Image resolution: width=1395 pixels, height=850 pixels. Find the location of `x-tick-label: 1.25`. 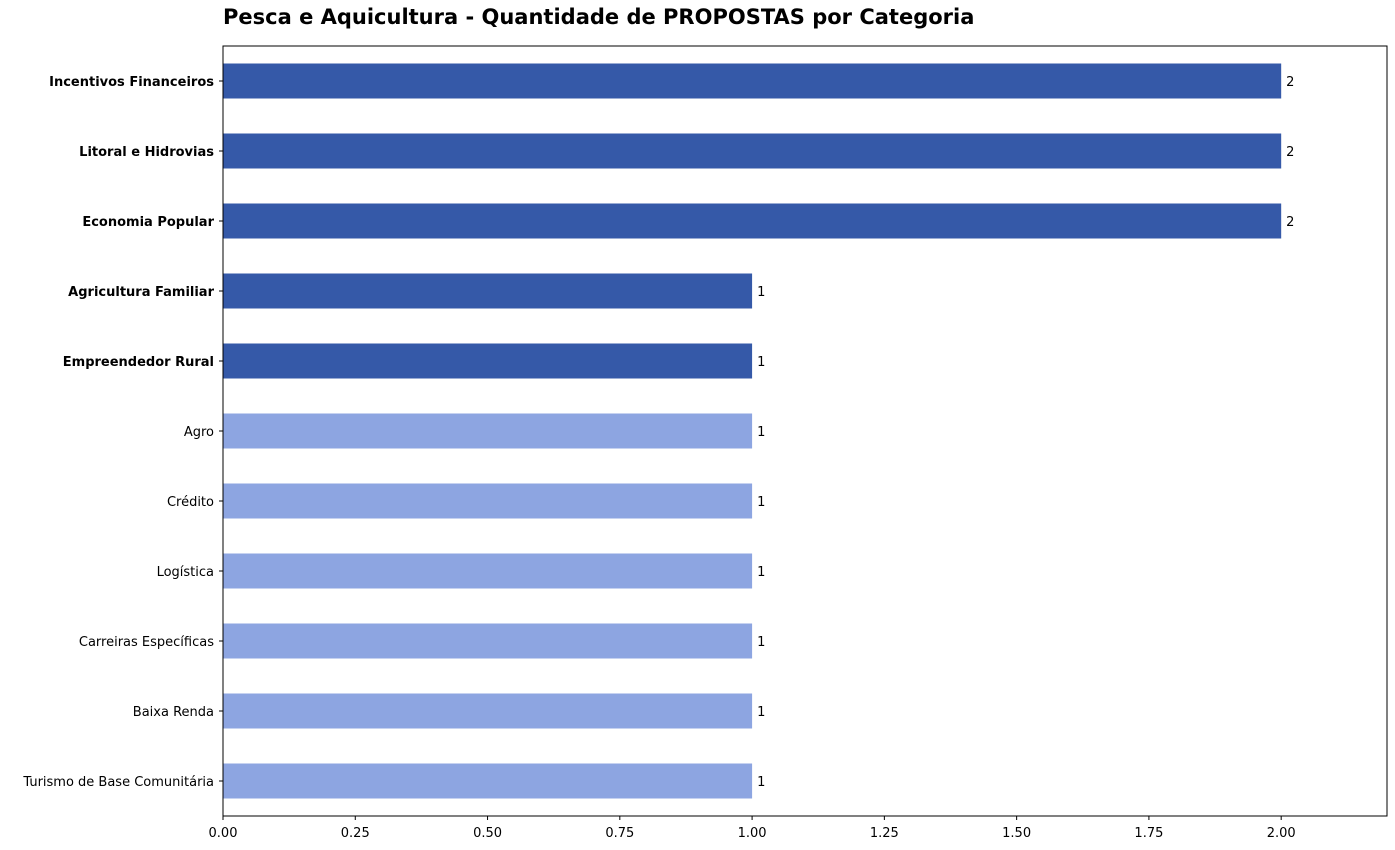

x-tick-label: 1.25 is located at coordinates (884, 833).